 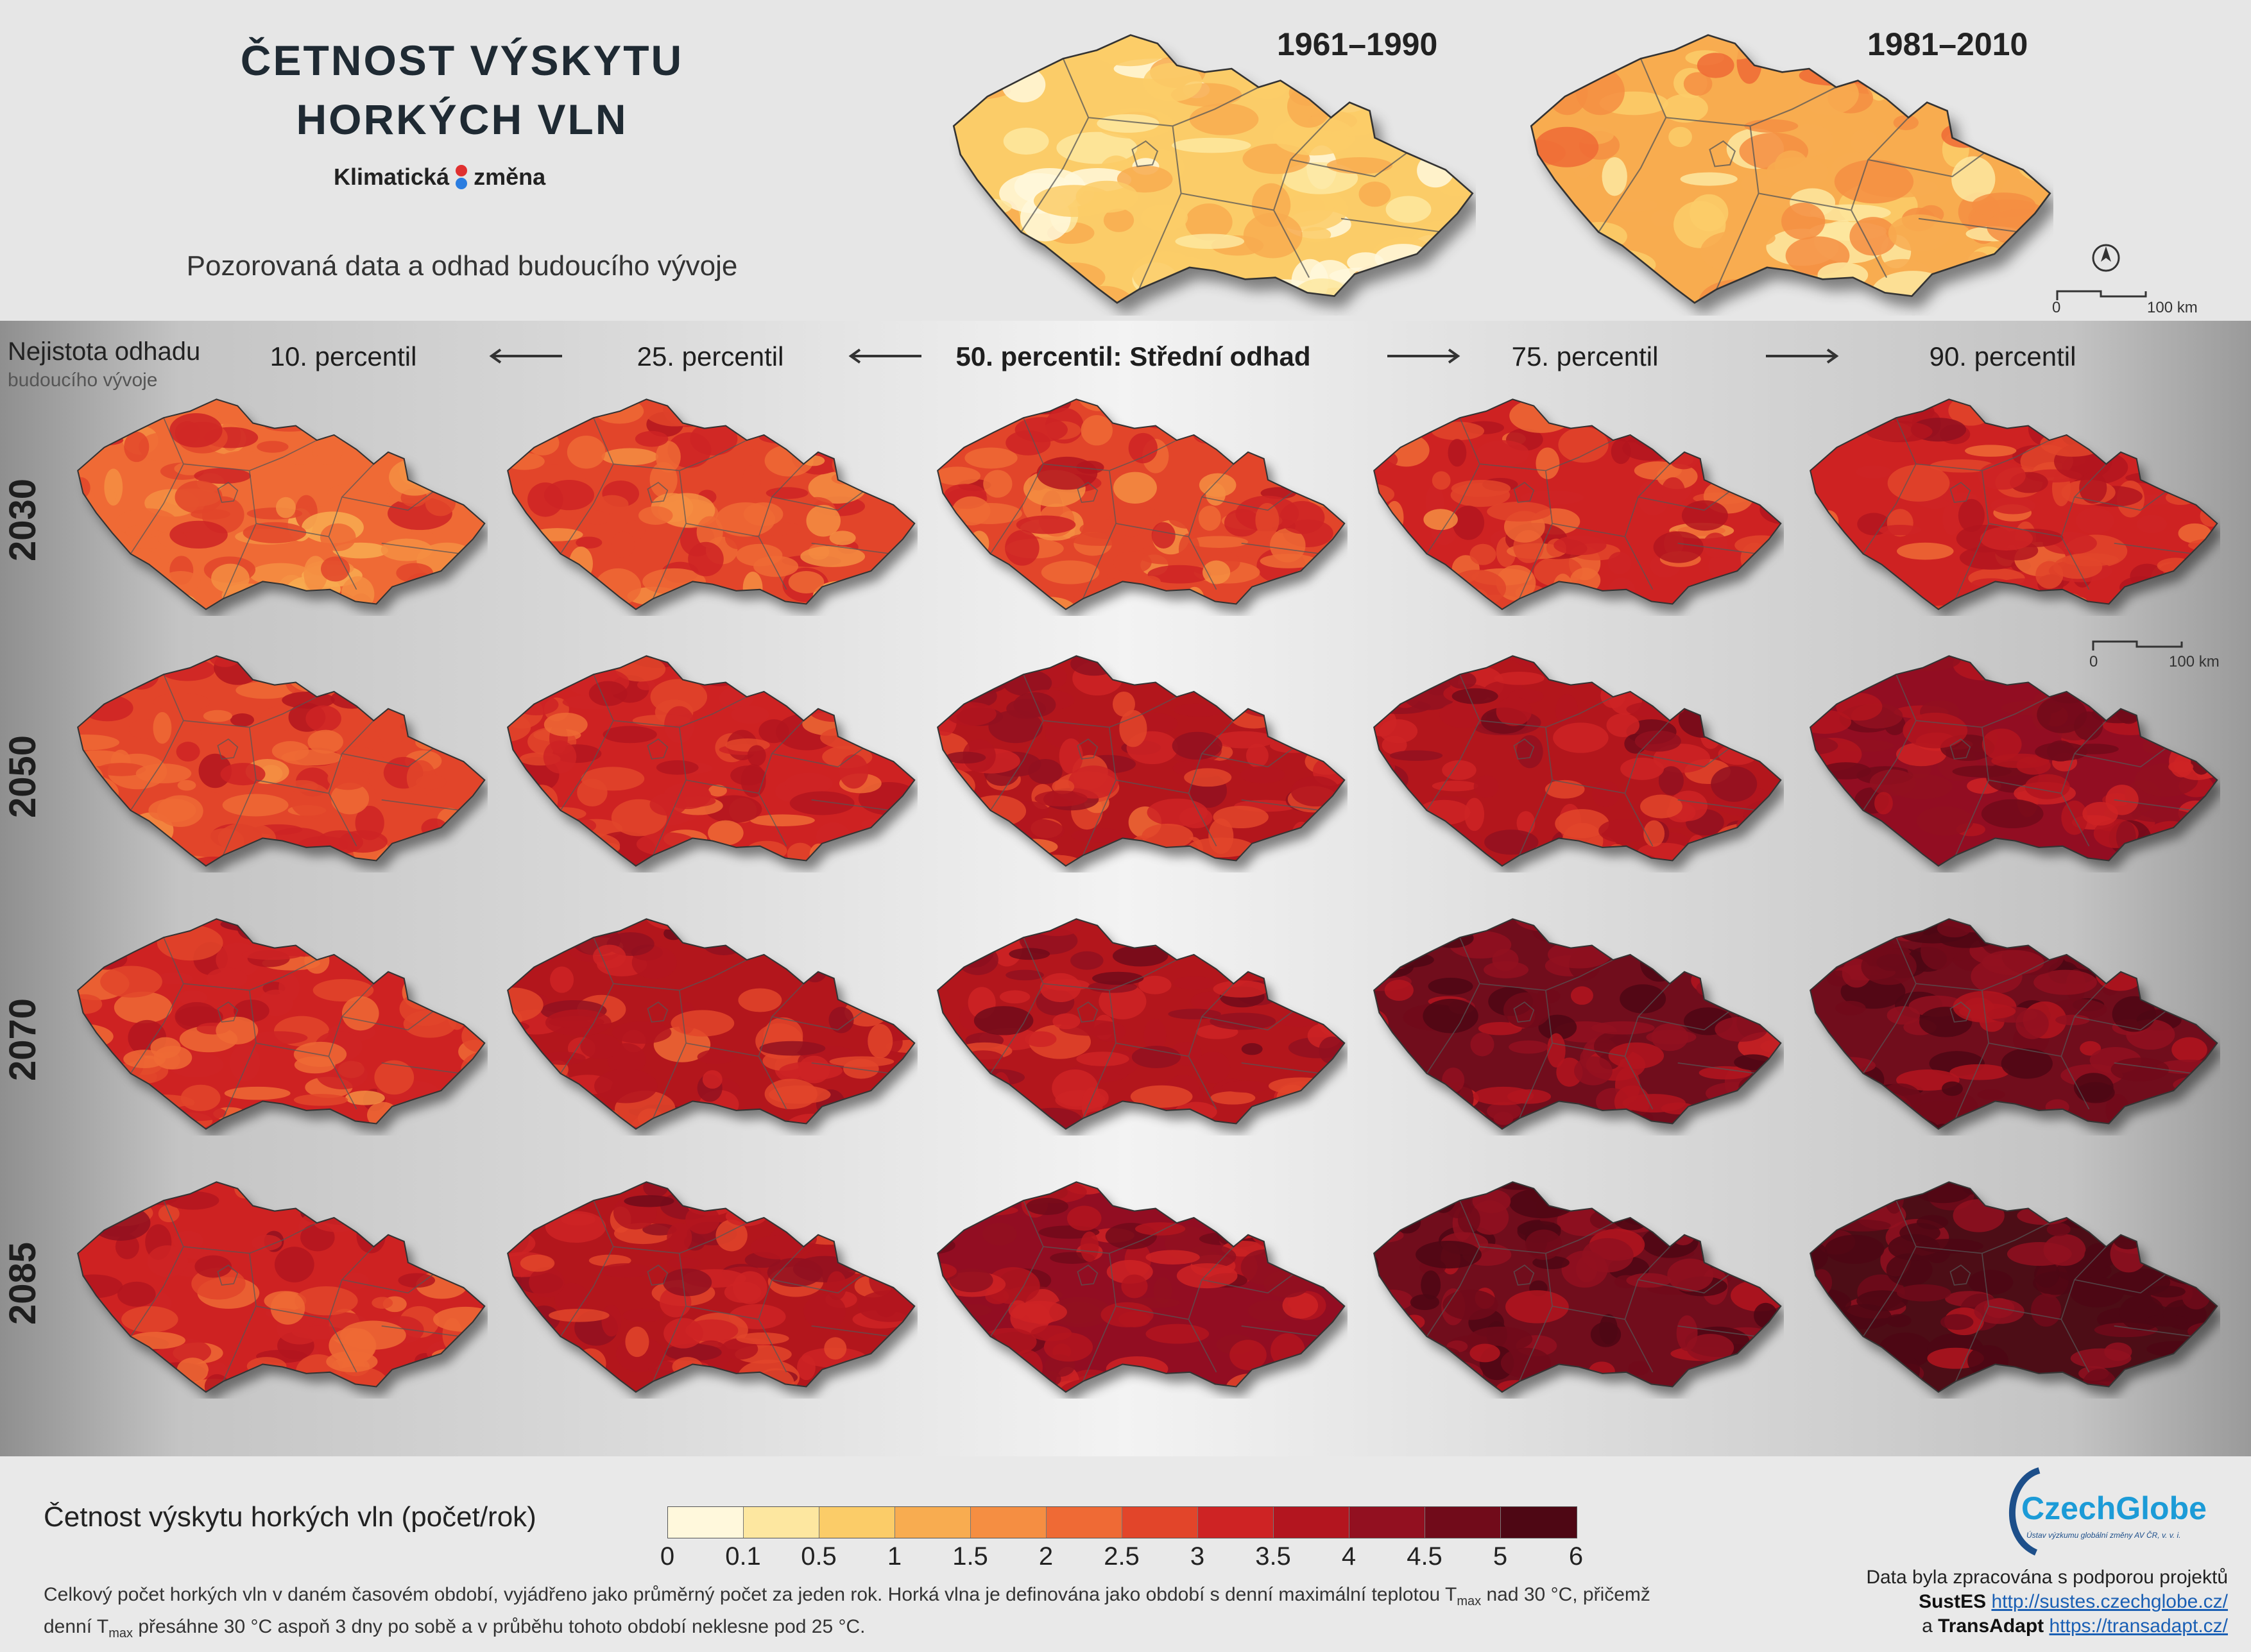 I want to click on legend-band, so click(x=1125, y=1554).